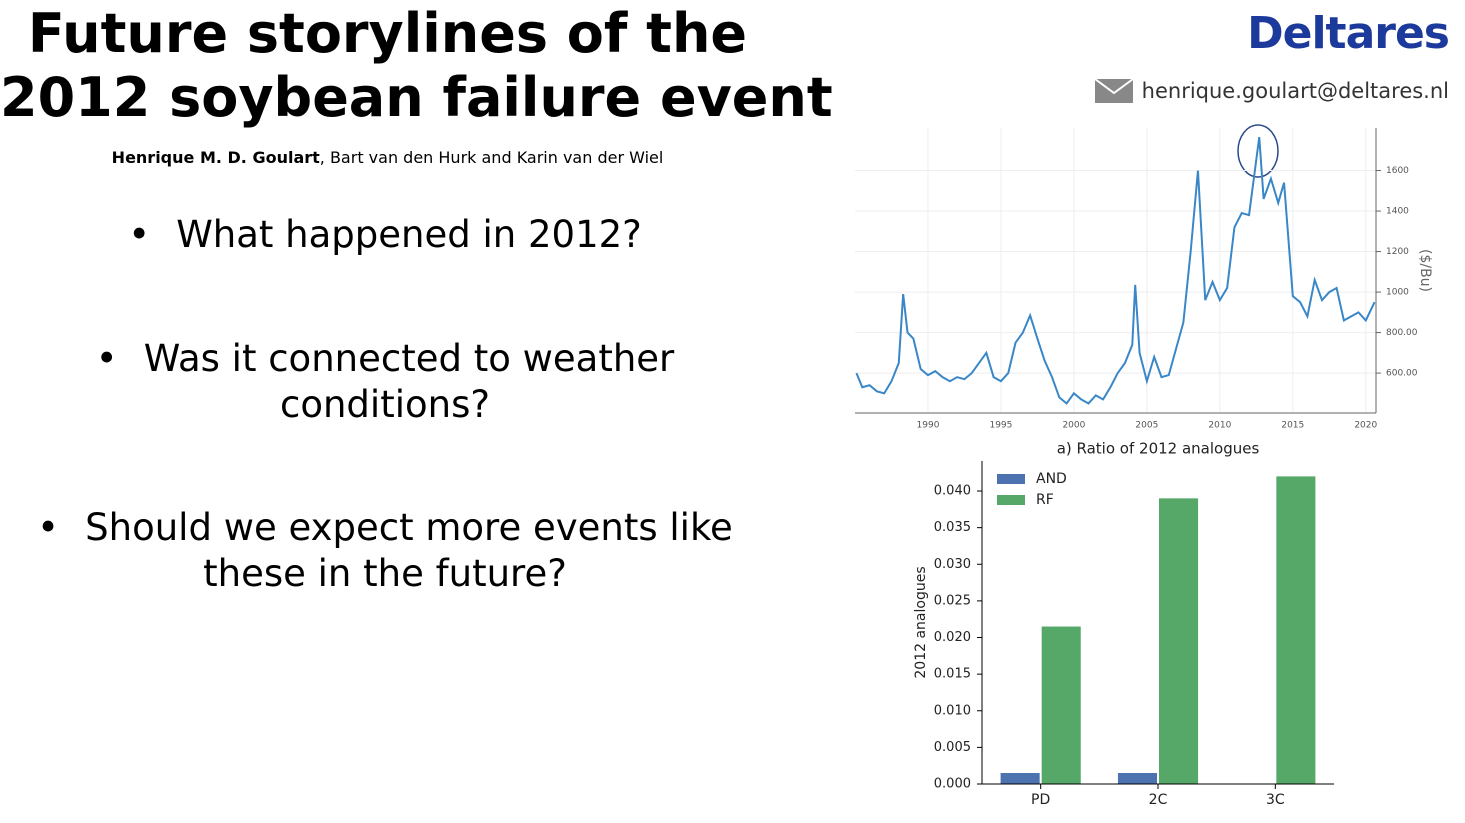  I want to click on email-address: henrique.goulart@deltares.nl, so click(1295, 91).